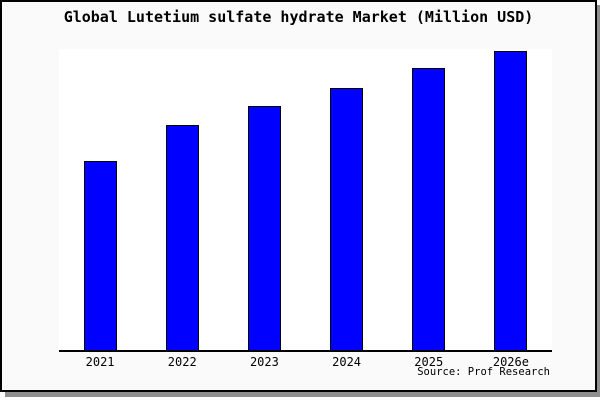 The height and width of the screenshot is (400, 600). Describe the element at coordinates (305, 362) in the screenshot. I see `x-axis: 2021 2022 2023 2024 2025 2026e` at that location.